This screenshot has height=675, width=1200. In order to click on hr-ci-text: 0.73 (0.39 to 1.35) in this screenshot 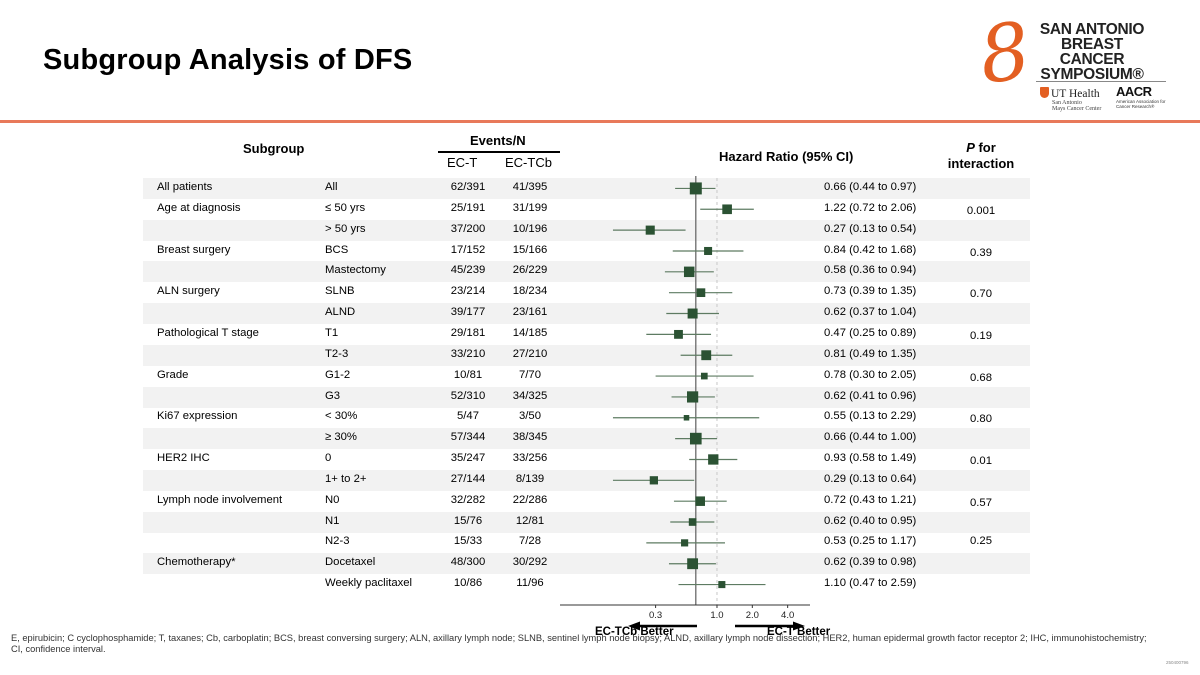, I will do `click(870, 291)`.